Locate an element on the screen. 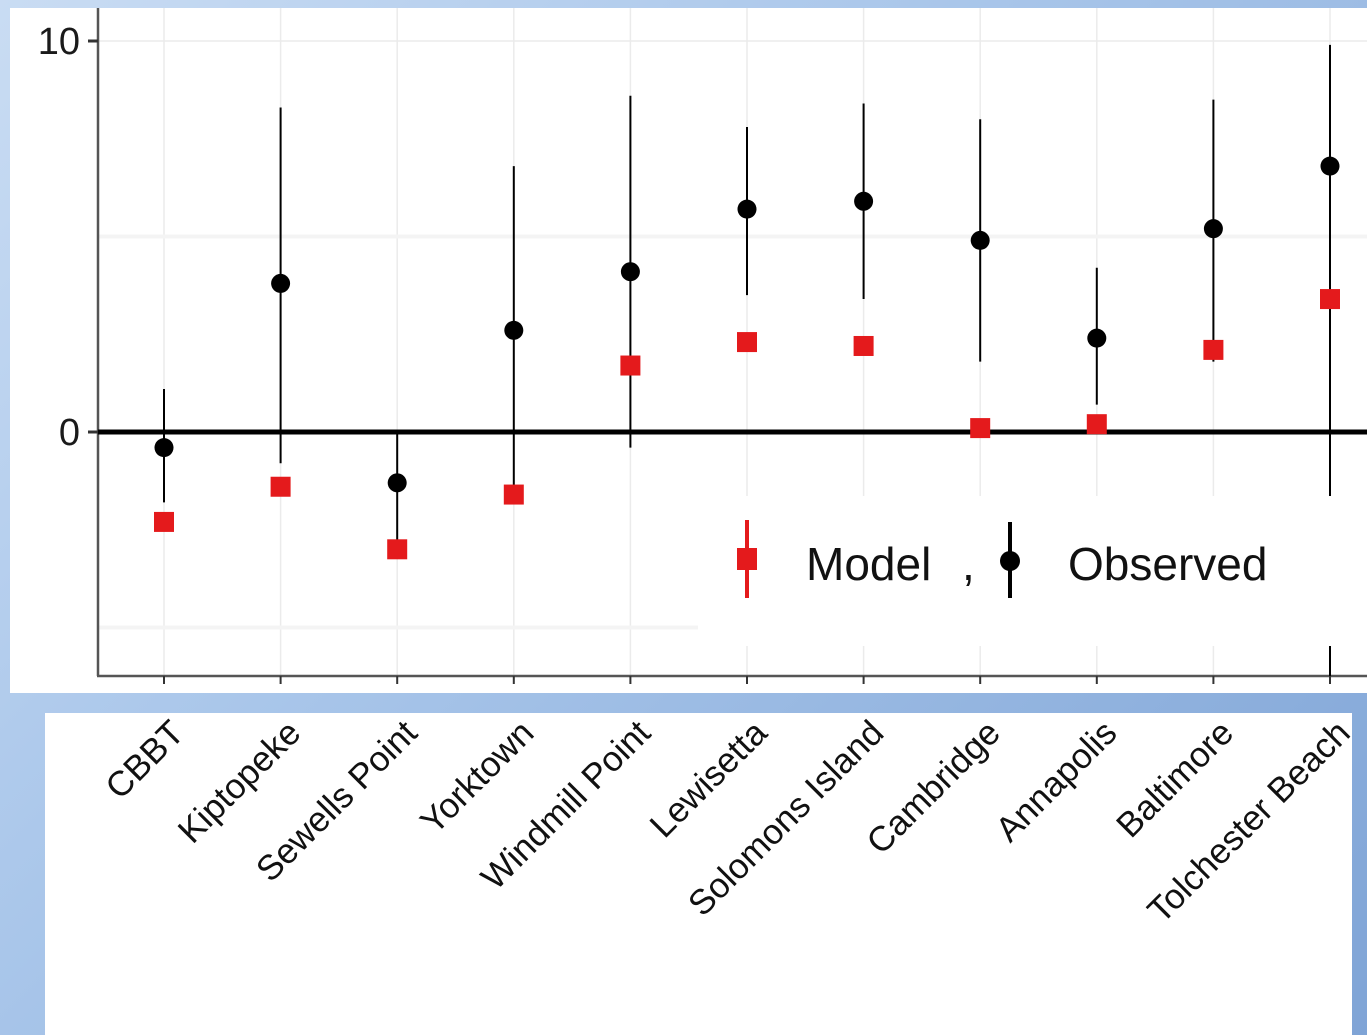 Image resolution: width=1367 pixels, height=1035 pixels. legend-model-marker is located at coordinates (747, 559).